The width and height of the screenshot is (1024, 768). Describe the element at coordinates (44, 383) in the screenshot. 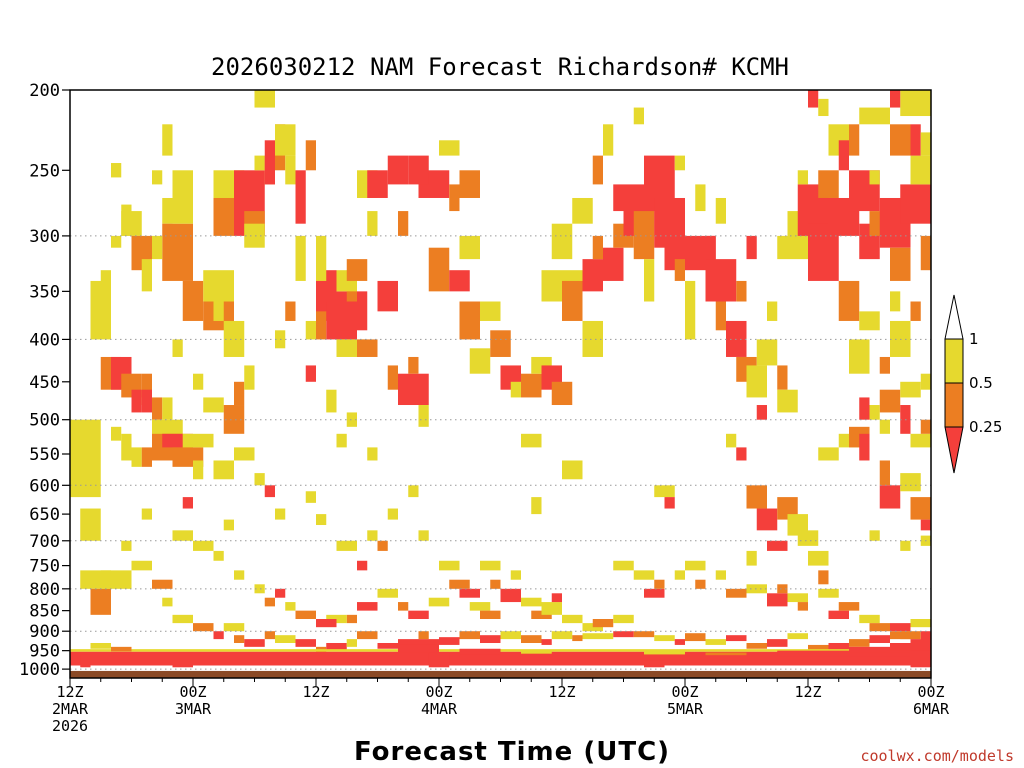

I see `y-tick-label: 450` at that location.